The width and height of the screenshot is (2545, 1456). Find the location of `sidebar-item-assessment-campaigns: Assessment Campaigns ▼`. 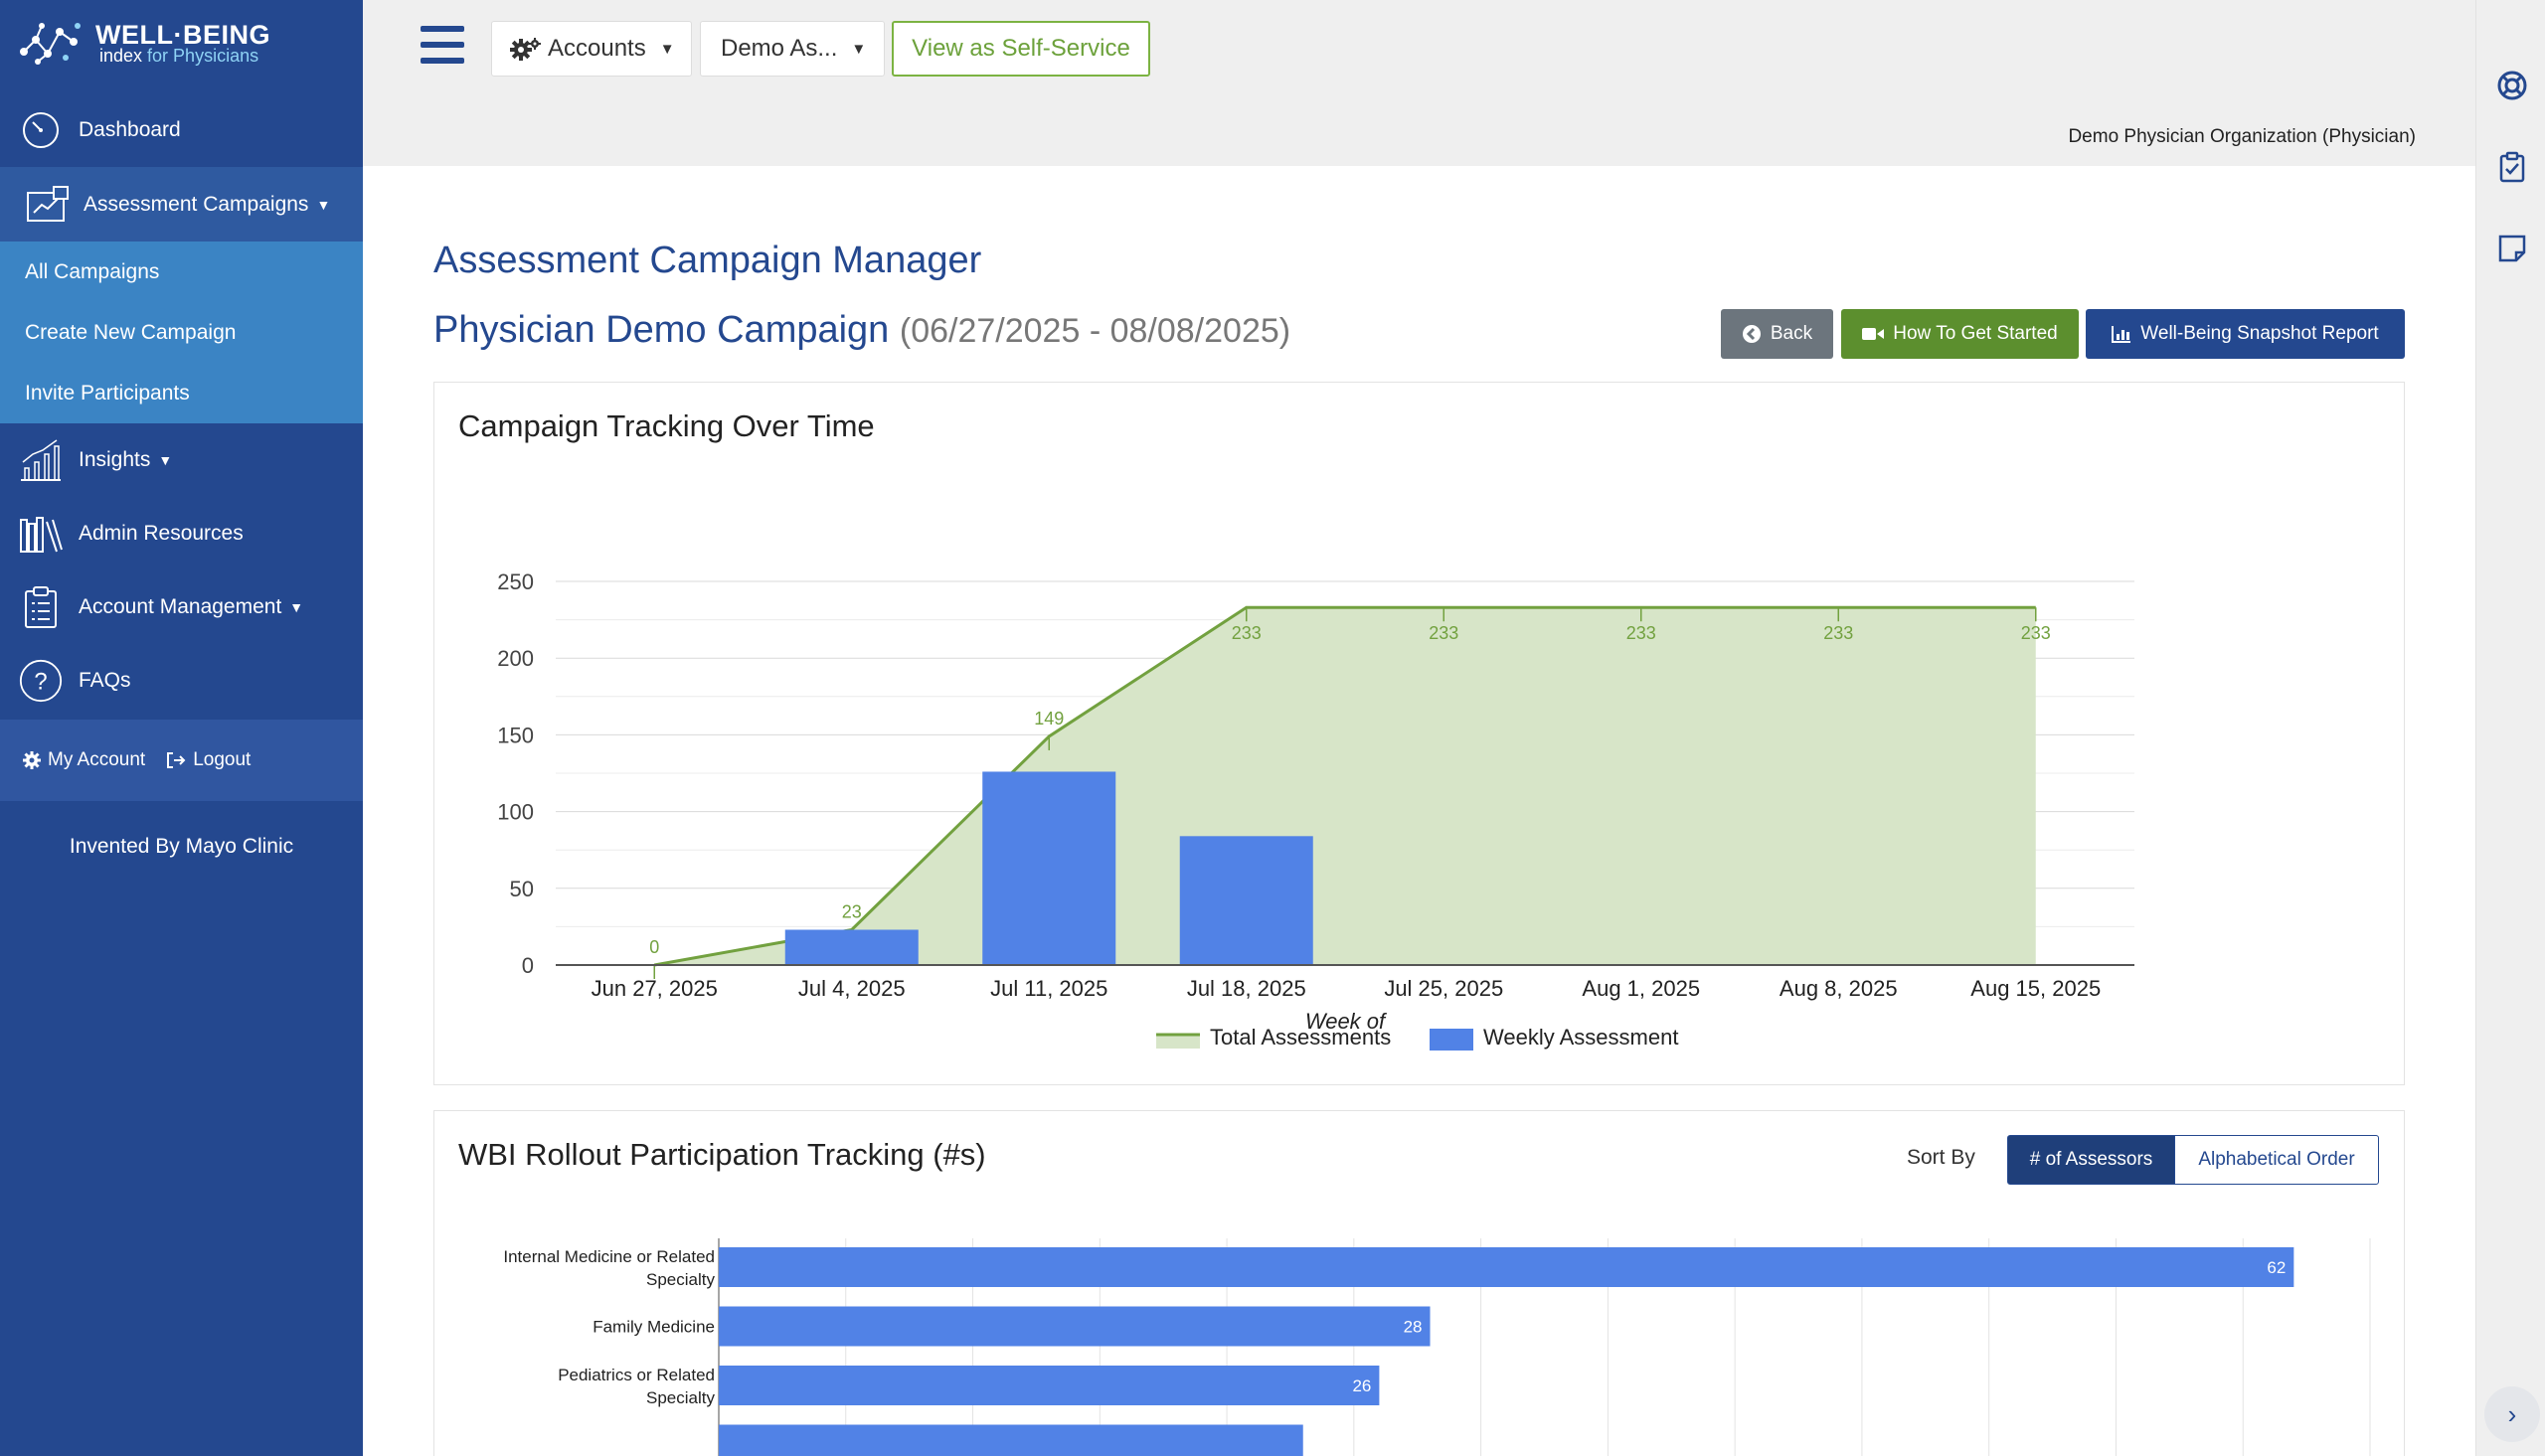

sidebar-item-assessment-campaigns: Assessment Campaigns ▼ is located at coordinates (181, 204).